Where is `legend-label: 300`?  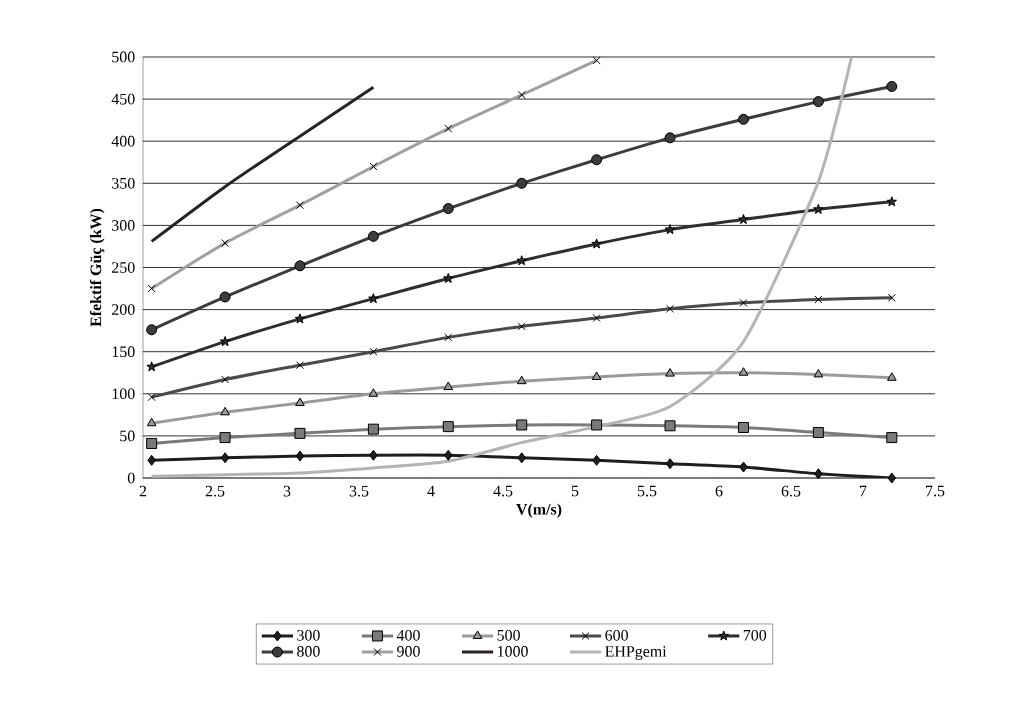
legend-label: 300 is located at coordinates (308, 635).